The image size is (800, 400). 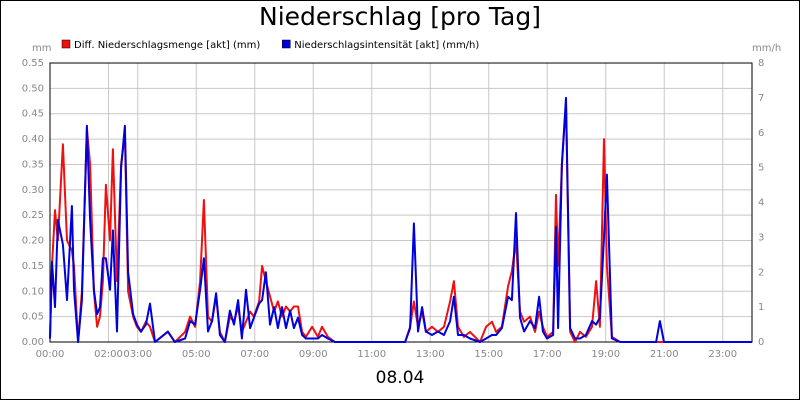 What do you see at coordinates (33, 241) in the screenshot?
I see `y-tick-label: 0.20` at bounding box center [33, 241].